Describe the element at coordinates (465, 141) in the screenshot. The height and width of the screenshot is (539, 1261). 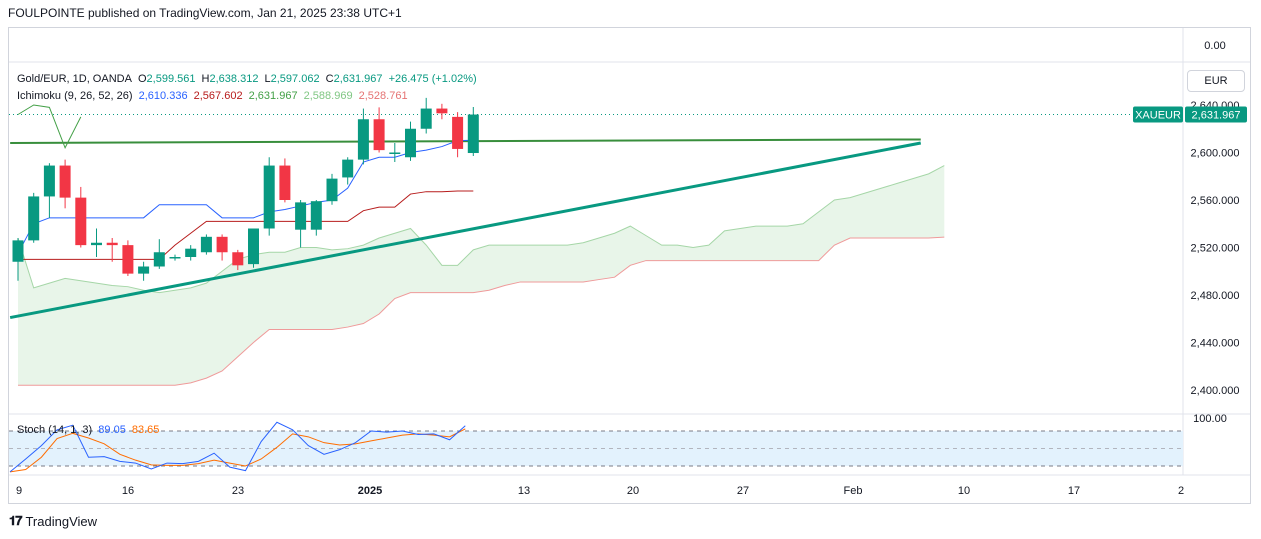
I see `resistance-line` at that location.